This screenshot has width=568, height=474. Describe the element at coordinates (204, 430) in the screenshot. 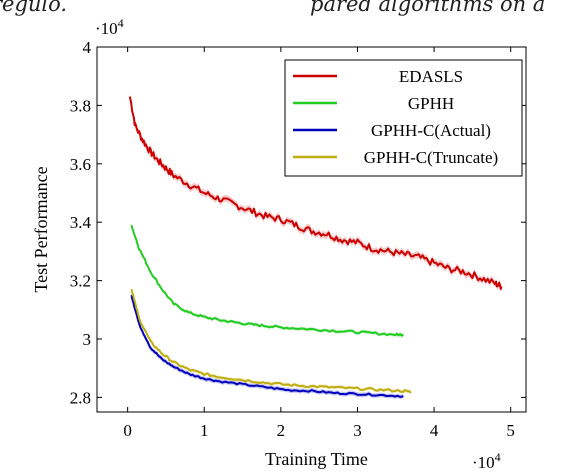

I see `x-tick-label: 1` at that location.